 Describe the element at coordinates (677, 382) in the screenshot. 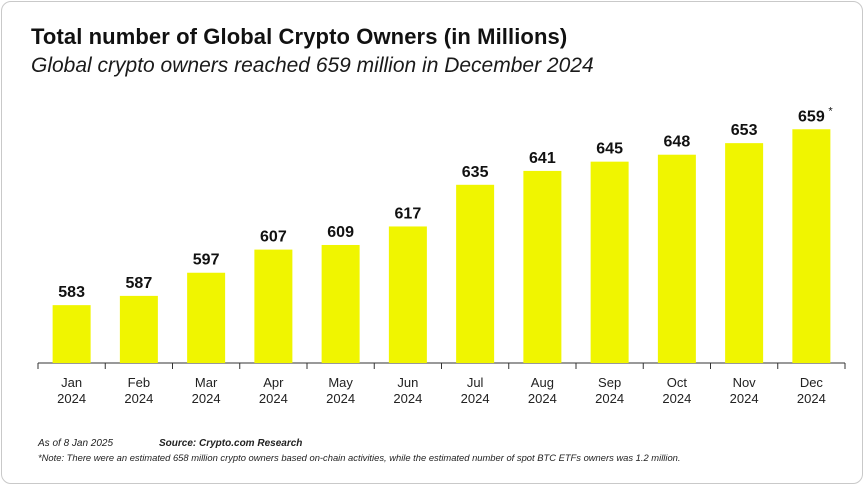

I see `x-tick-label-month: Oct` at that location.